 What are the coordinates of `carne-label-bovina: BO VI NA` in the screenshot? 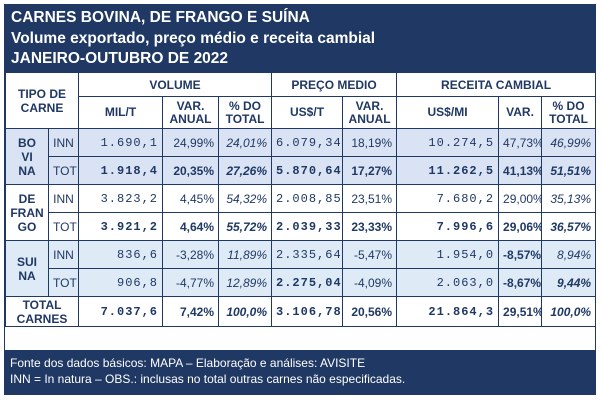 It's located at (27, 156).